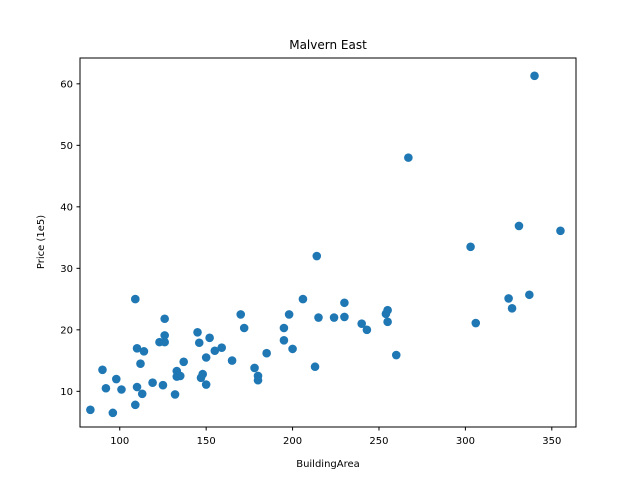  What do you see at coordinates (66, 84) in the screenshot?
I see `y-tick-label: 60` at bounding box center [66, 84].